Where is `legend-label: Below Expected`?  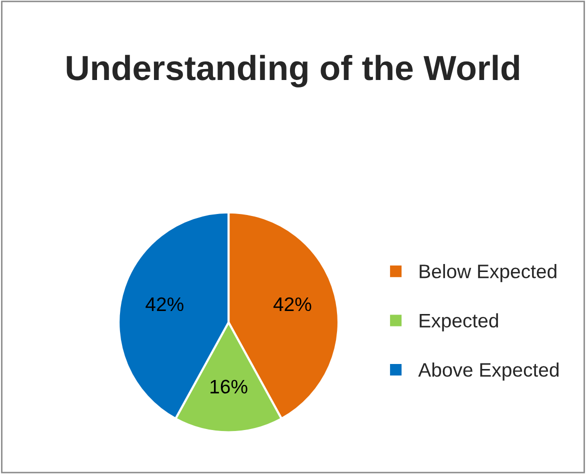
legend-label: Below Expected is located at coordinates (488, 273).